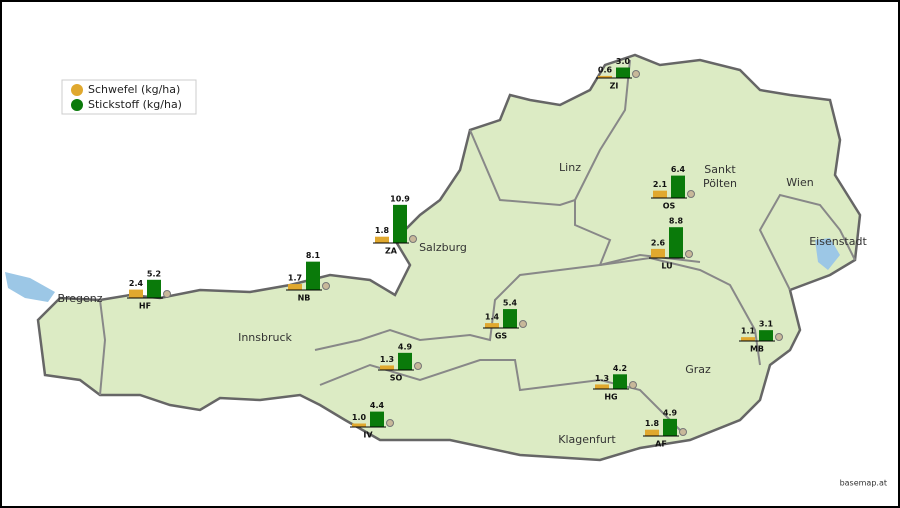 The width and height of the screenshot is (900, 508). What do you see at coordinates (720, 183) in the screenshot?
I see `city-label: Pölten` at bounding box center [720, 183].